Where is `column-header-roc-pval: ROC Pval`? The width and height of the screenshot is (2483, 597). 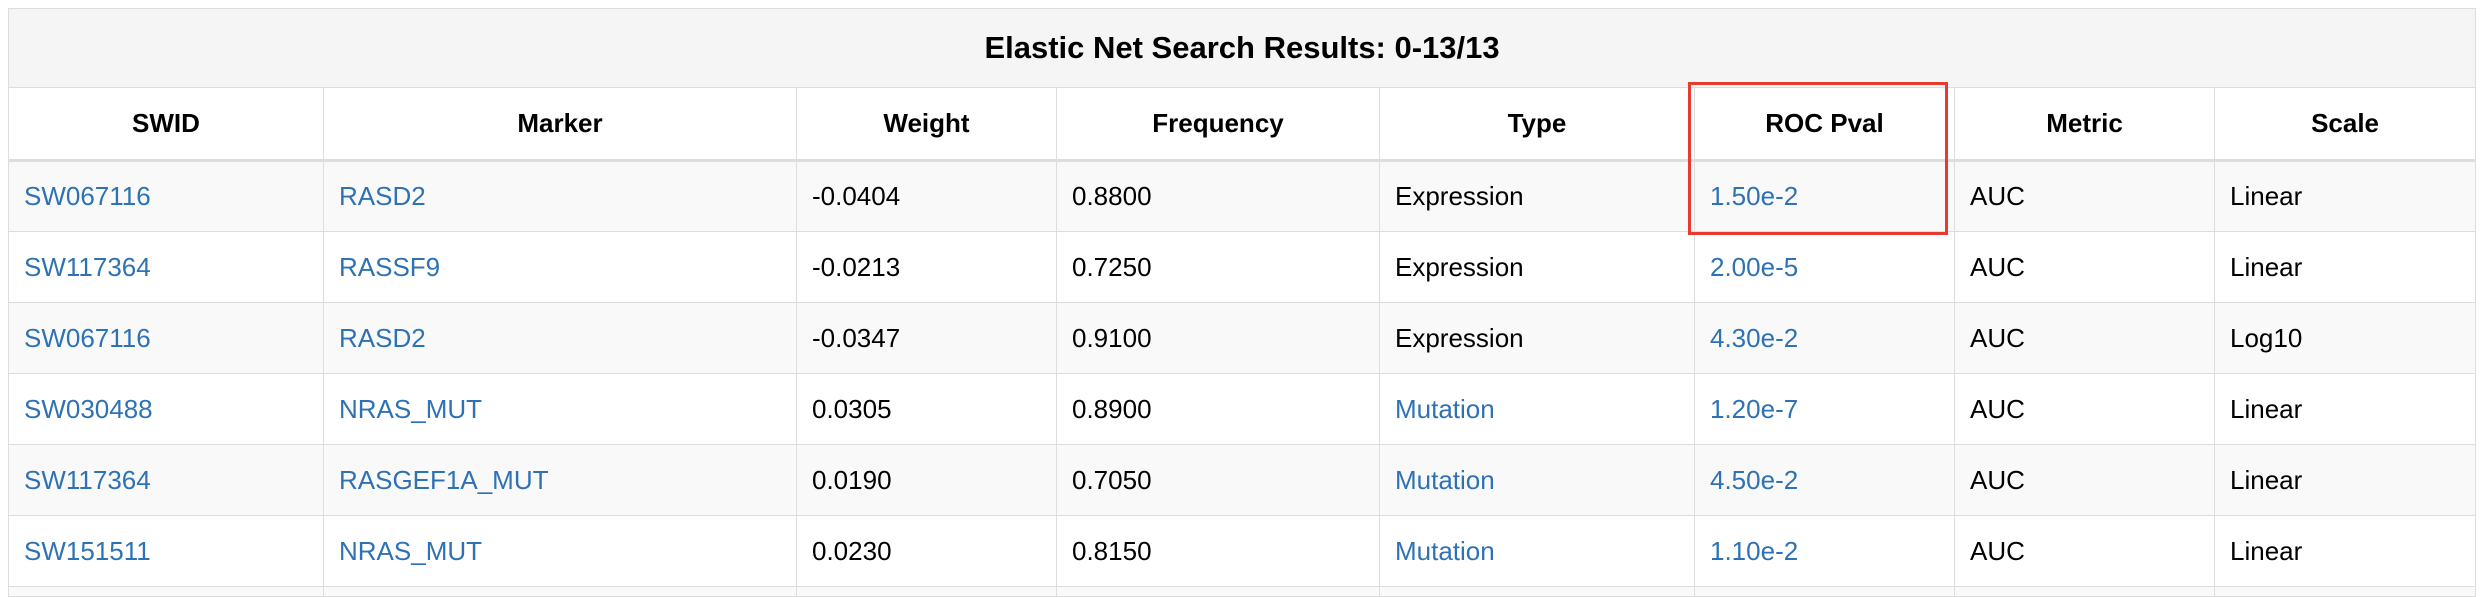 column-header-roc-pval: ROC Pval is located at coordinates (1824, 124).